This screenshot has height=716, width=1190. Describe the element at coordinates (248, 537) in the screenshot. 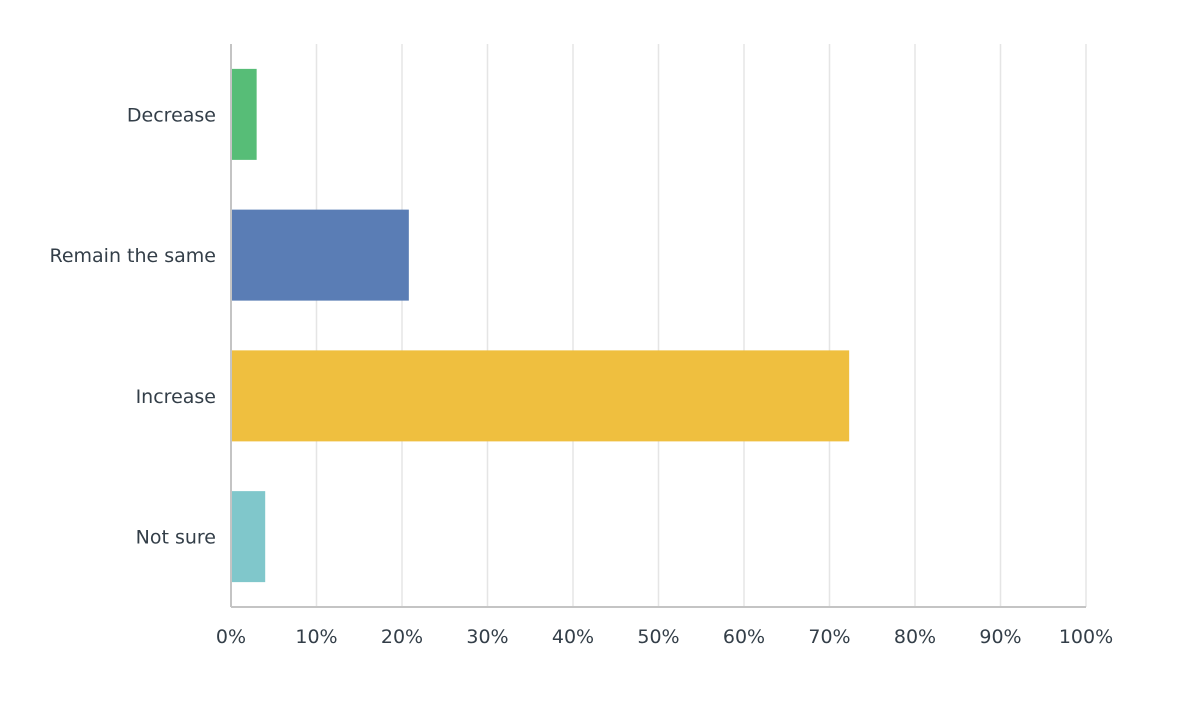

I see `bar-not-sure` at that location.